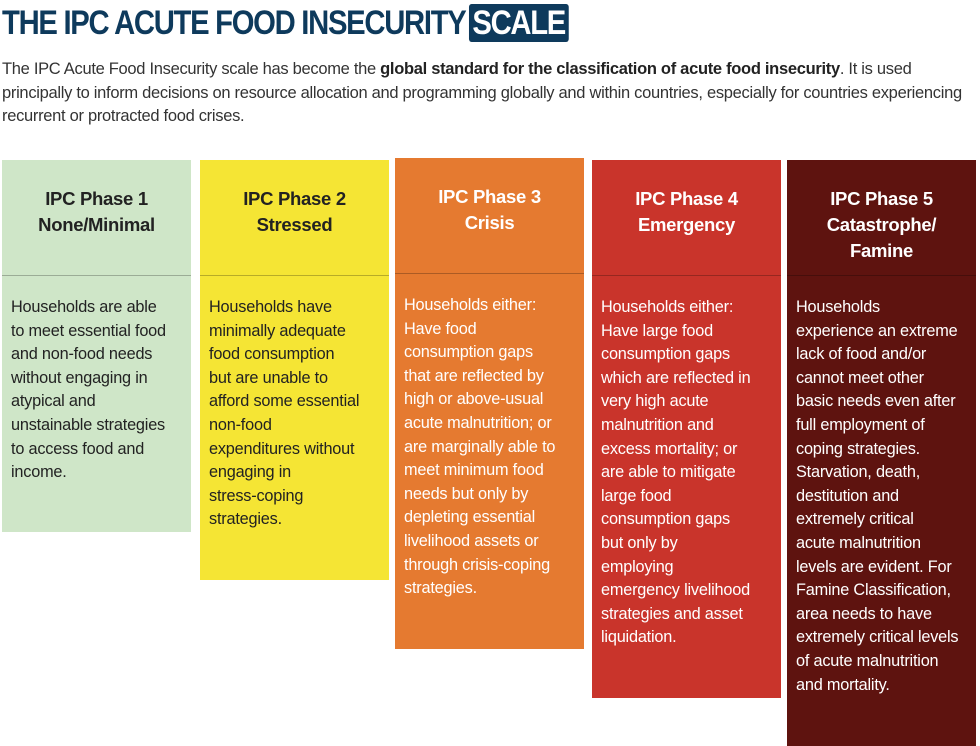  What do you see at coordinates (270, 307) in the screenshot?
I see `description-line: Households have` at bounding box center [270, 307].